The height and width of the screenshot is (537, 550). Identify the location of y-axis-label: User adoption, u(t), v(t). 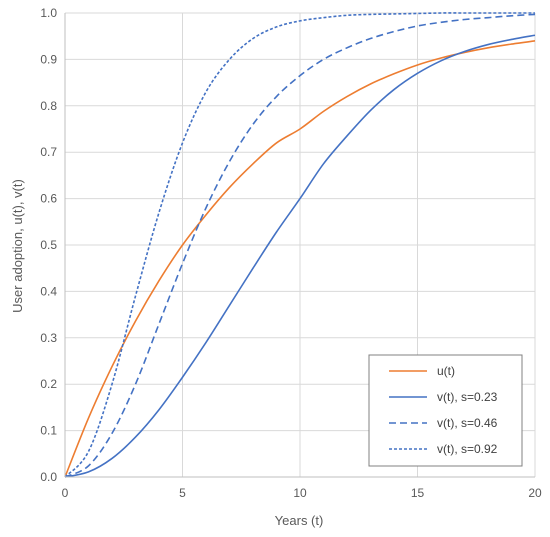
(17, 246).